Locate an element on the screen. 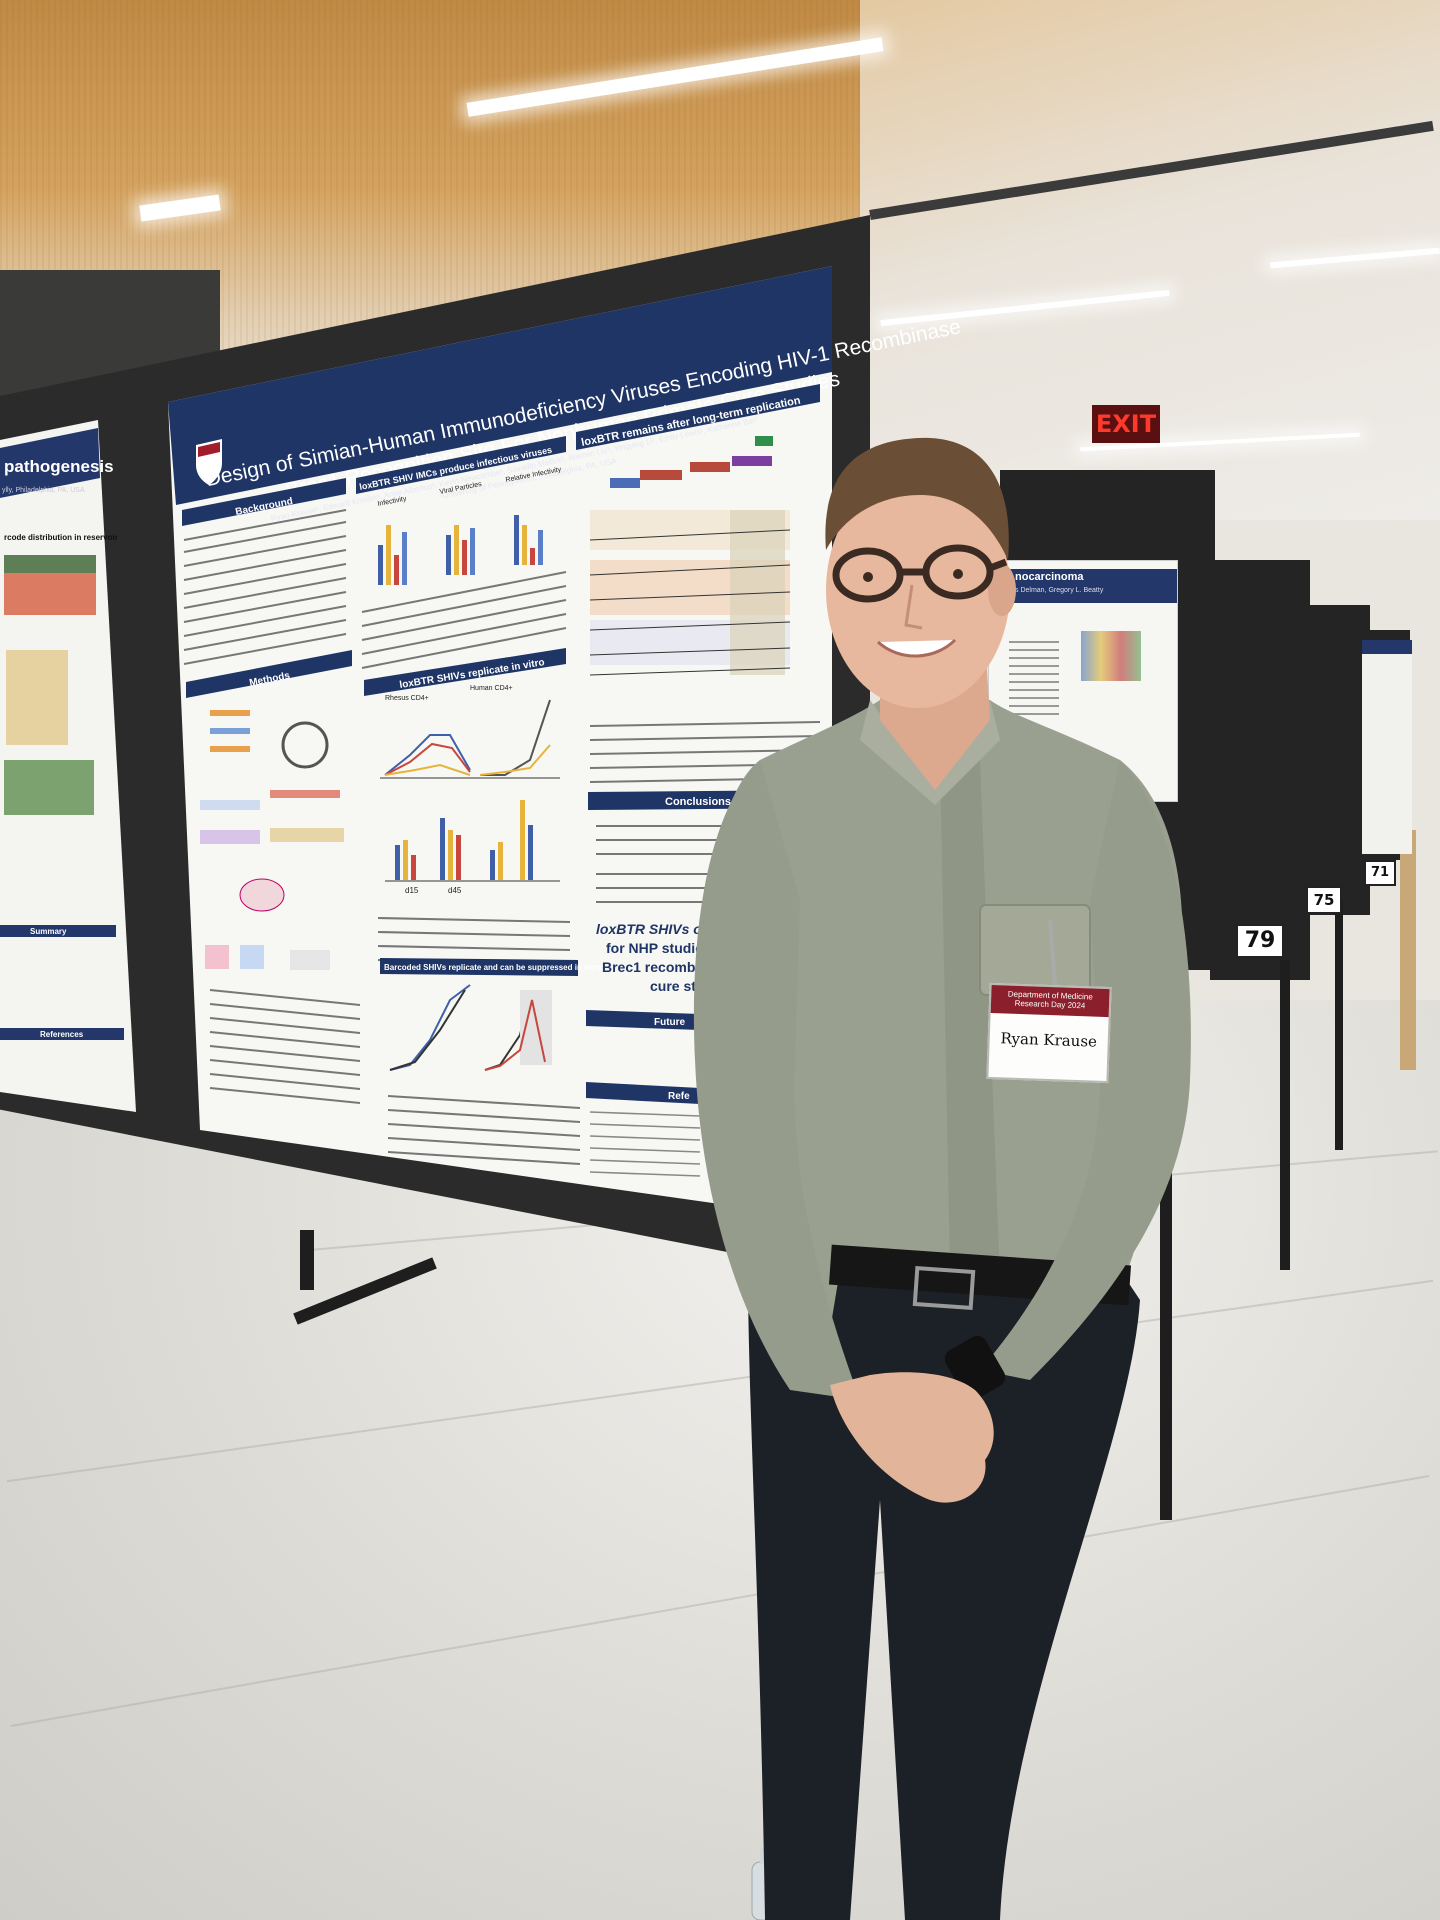 The width and height of the screenshot is (1440, 1920). section-bar-references is located at coordinates (643, 1093).